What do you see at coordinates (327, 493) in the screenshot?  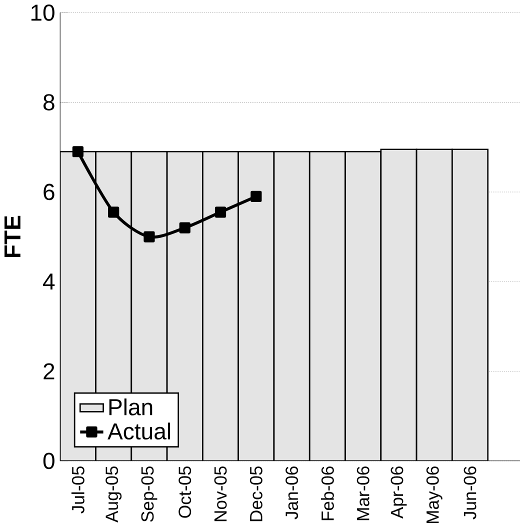 I see `x-tick-label: Feb-06` at bounding box center [327, 493].